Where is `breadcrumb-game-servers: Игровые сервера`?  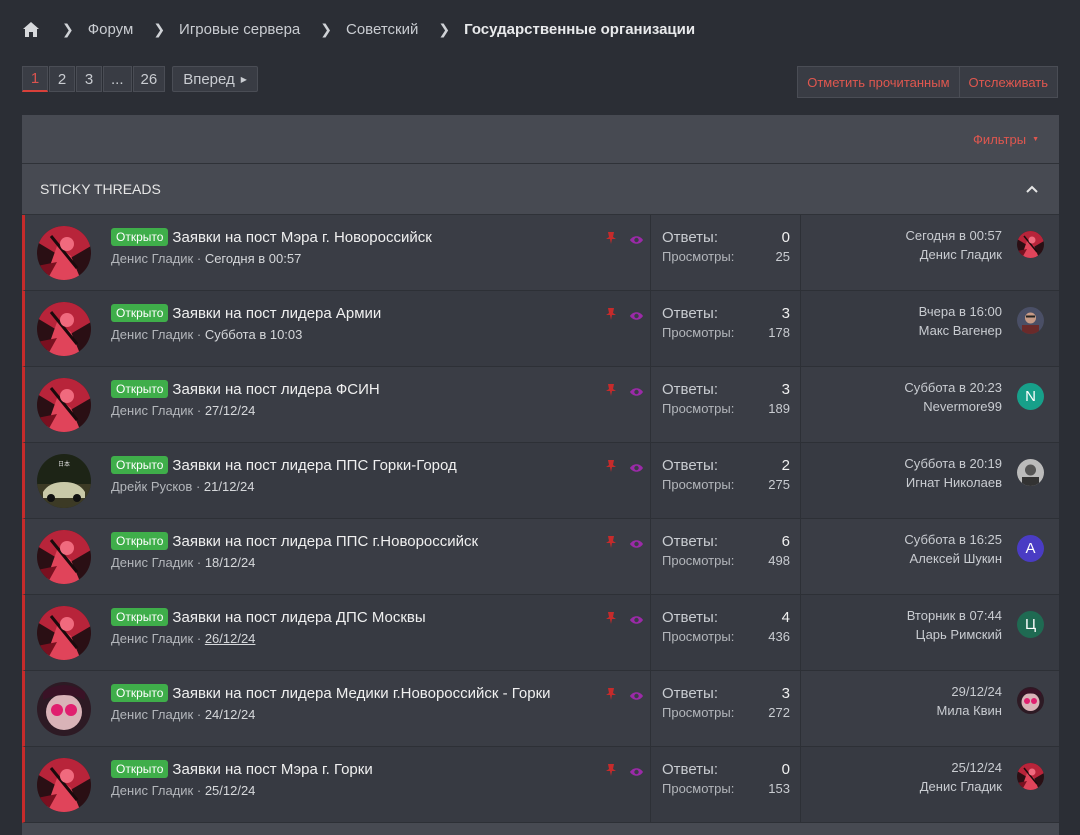 breadcrumb-game-servers: Игровые сервера is located at coordinates (240, 29).